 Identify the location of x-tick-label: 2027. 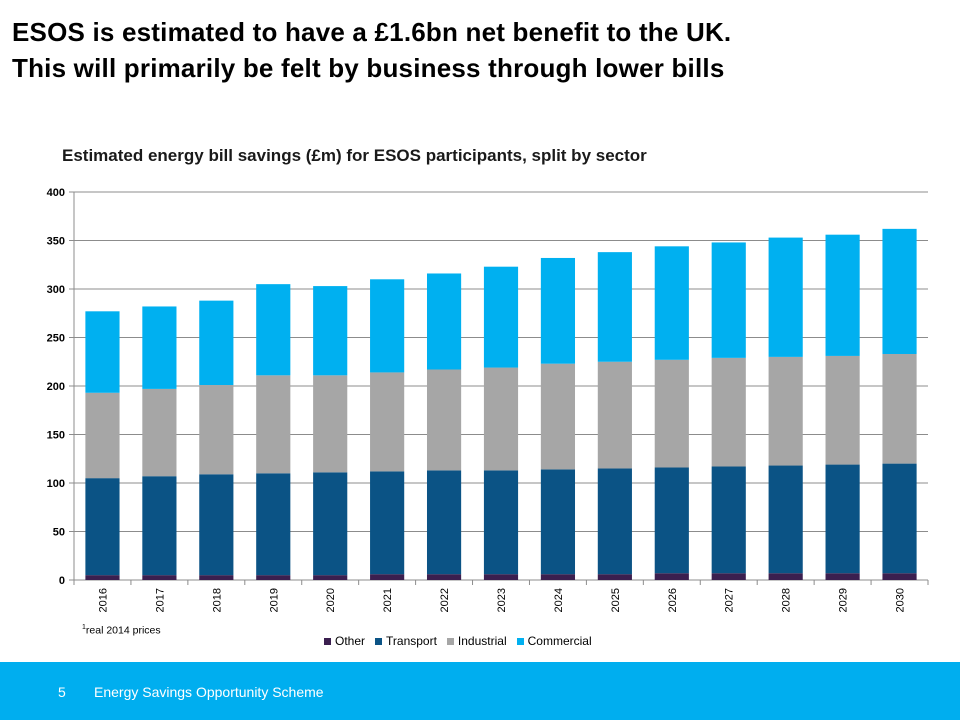
(730, 600).